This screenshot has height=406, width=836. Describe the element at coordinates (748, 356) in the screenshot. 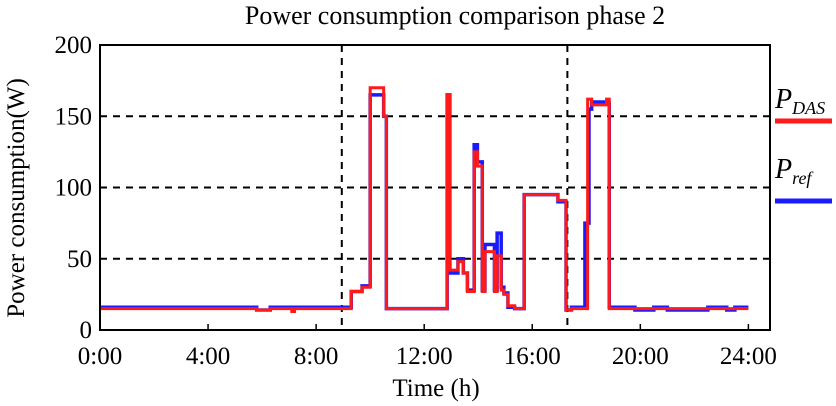

I see `x-tick-label: 24:00` at that location.